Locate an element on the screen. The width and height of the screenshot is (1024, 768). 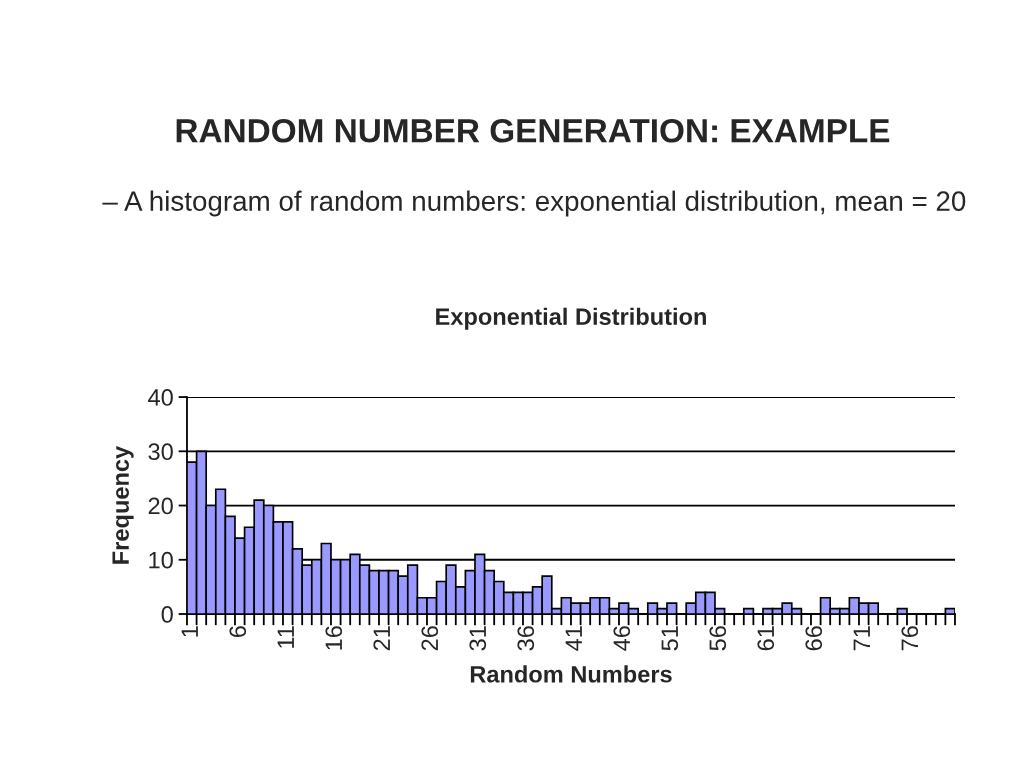
x-tick-label: 76 is located at coordinates (910, 638).